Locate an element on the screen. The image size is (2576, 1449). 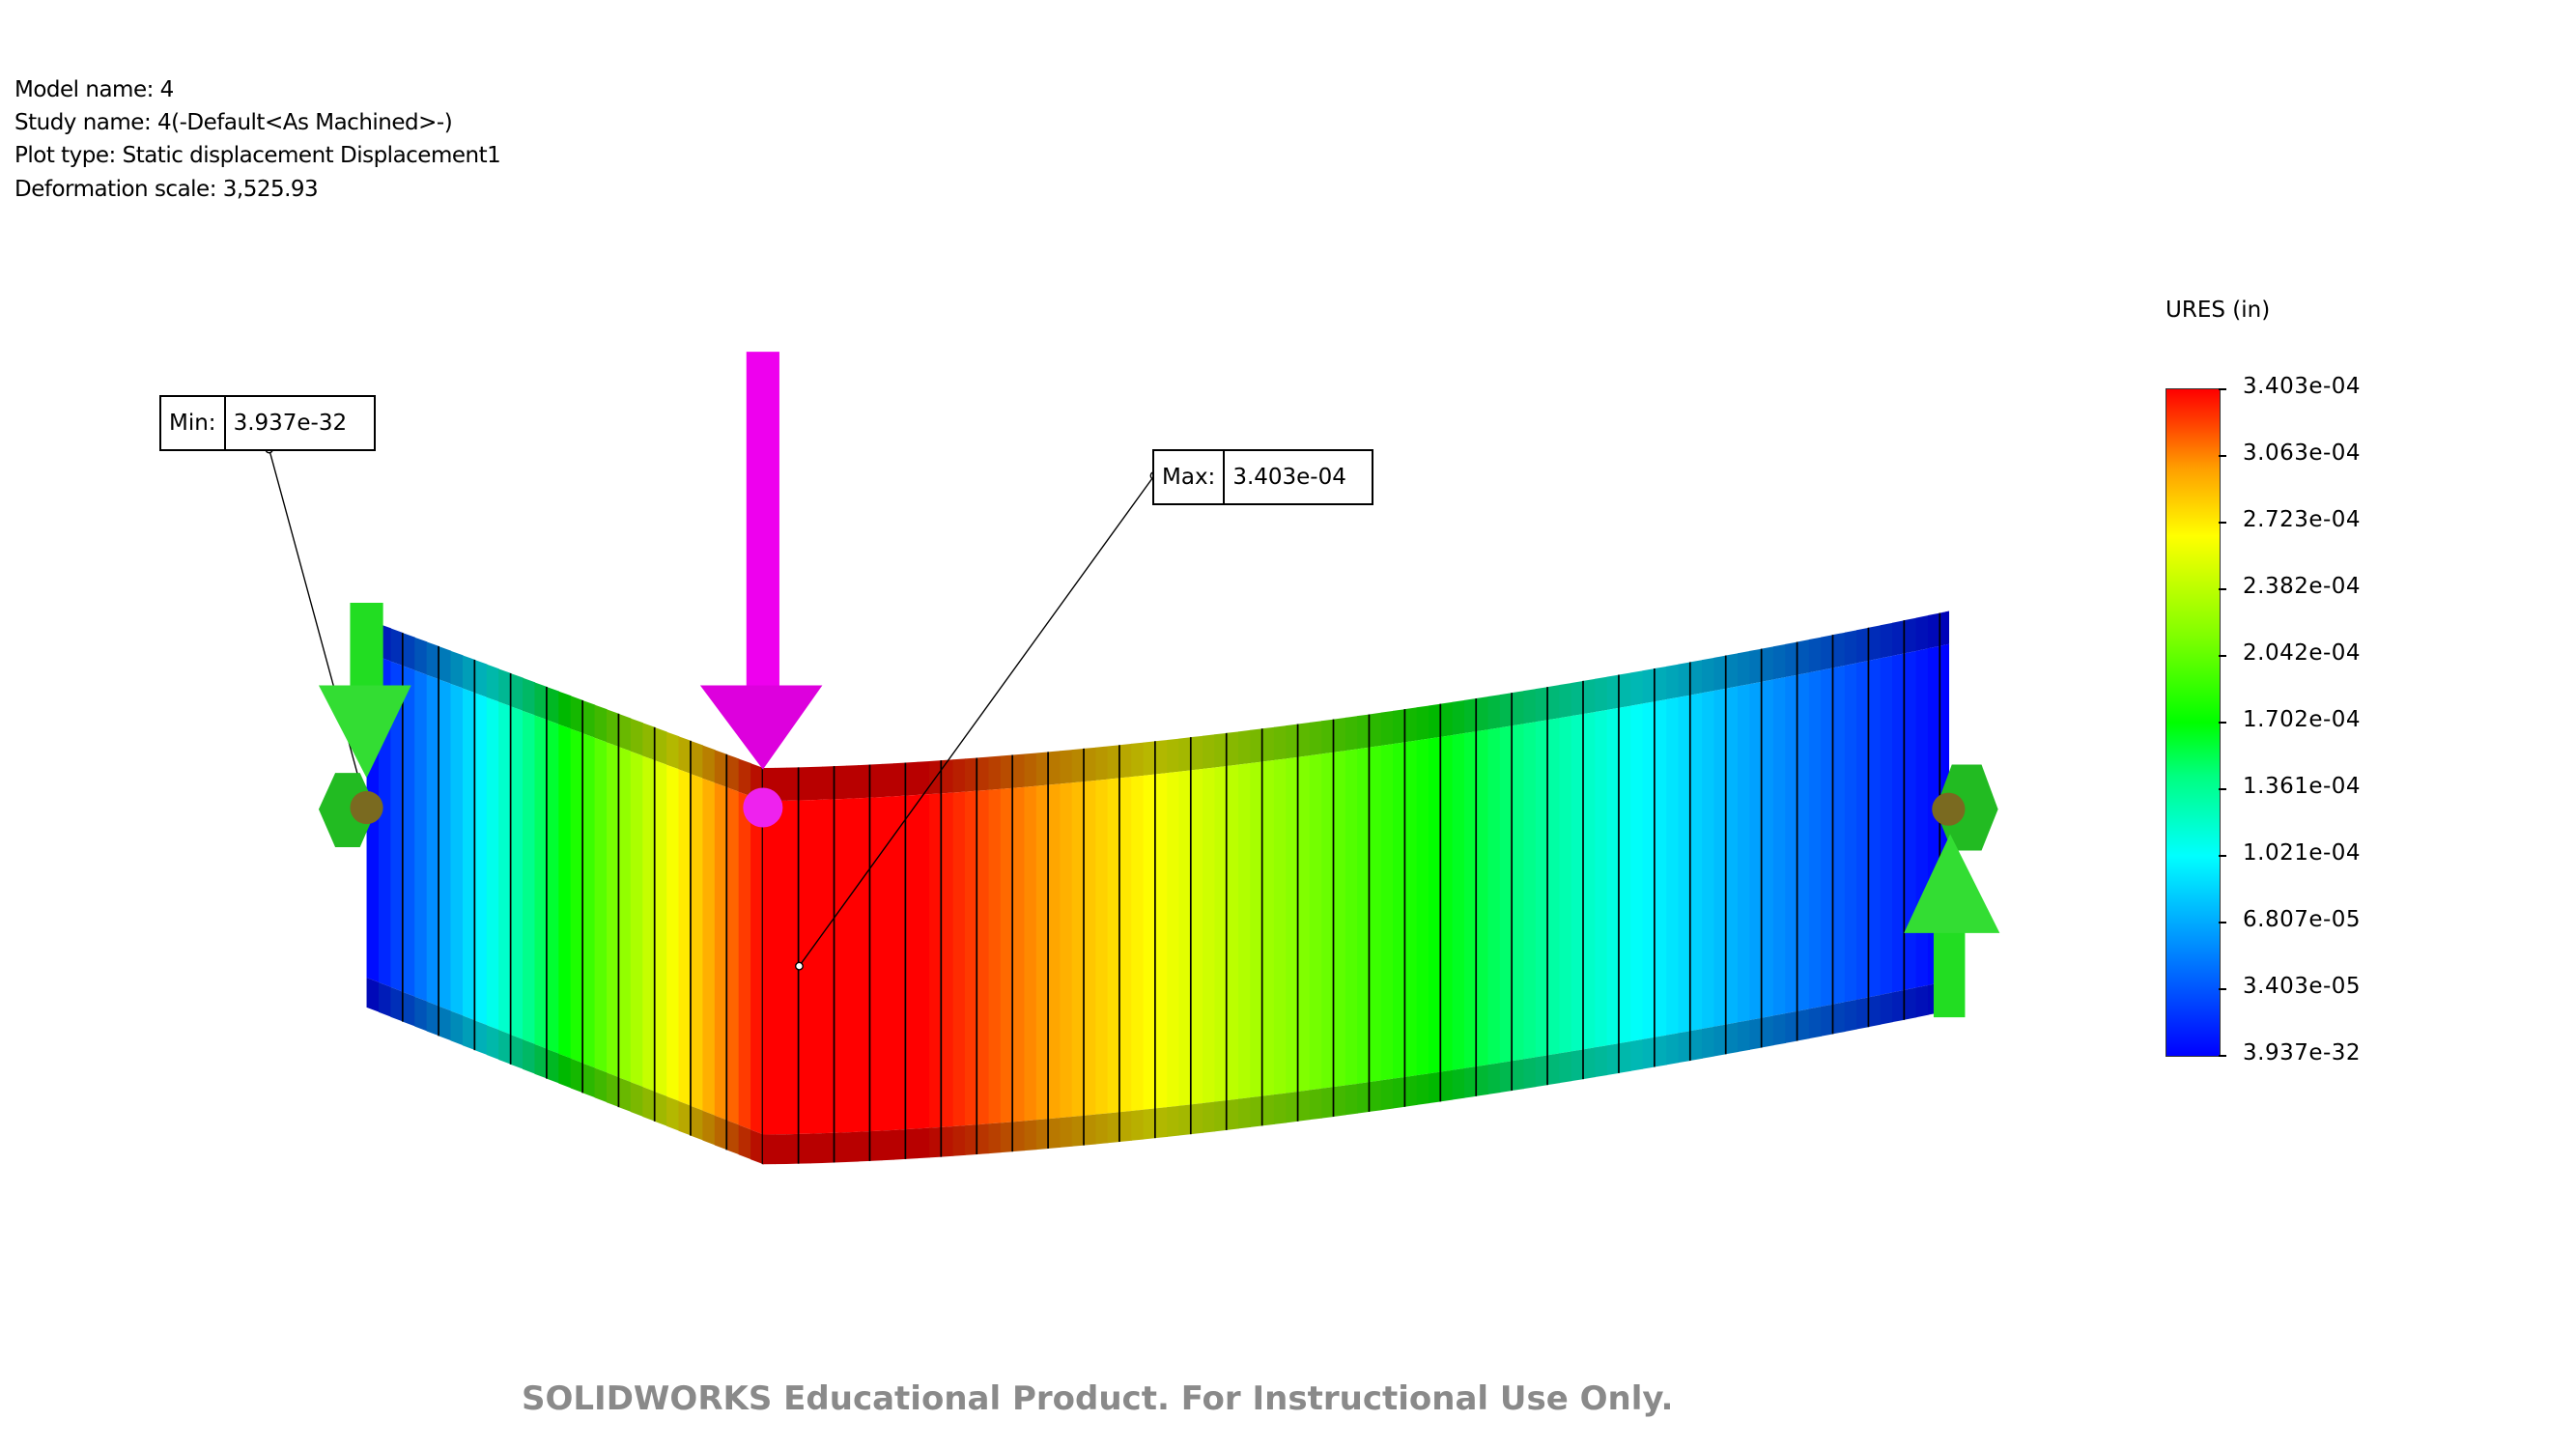
min-probe-title: Min: is located at coordinates (193, 423).